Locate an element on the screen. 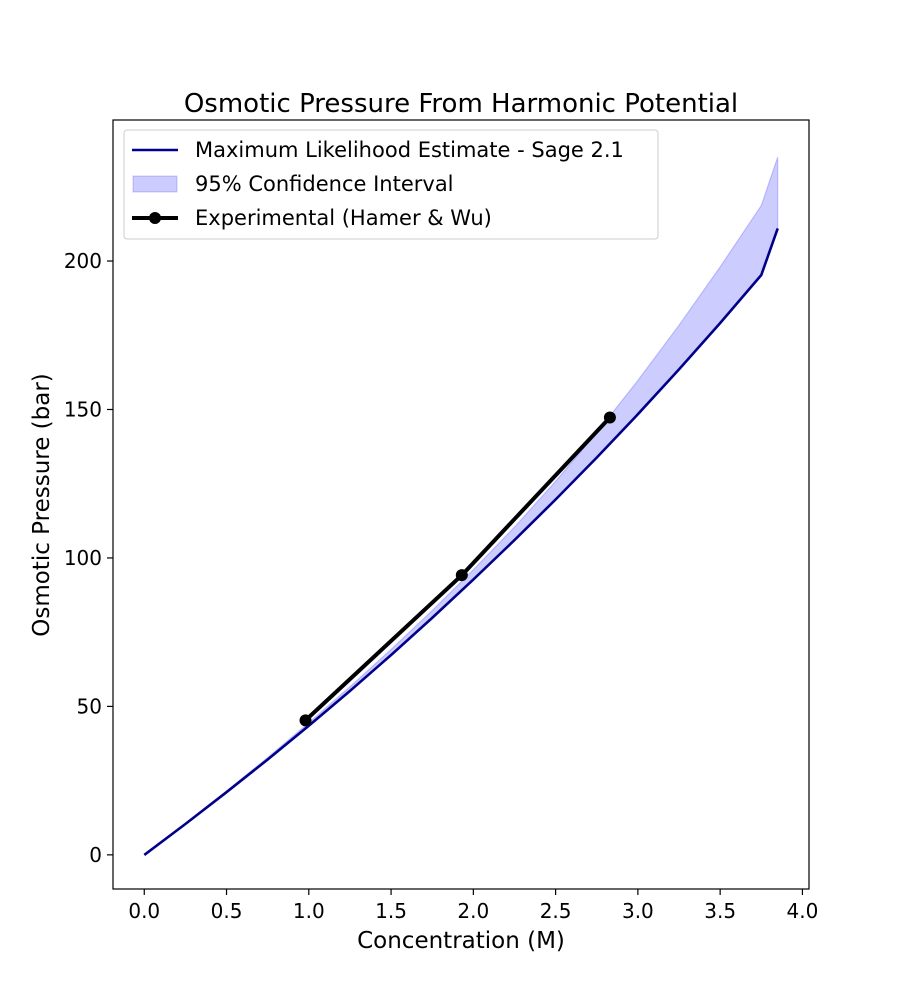 Image resolution: width=900 pixels, height=1004 pixels. x-tick-label: 0.0 is located at coordinates (144, 911).